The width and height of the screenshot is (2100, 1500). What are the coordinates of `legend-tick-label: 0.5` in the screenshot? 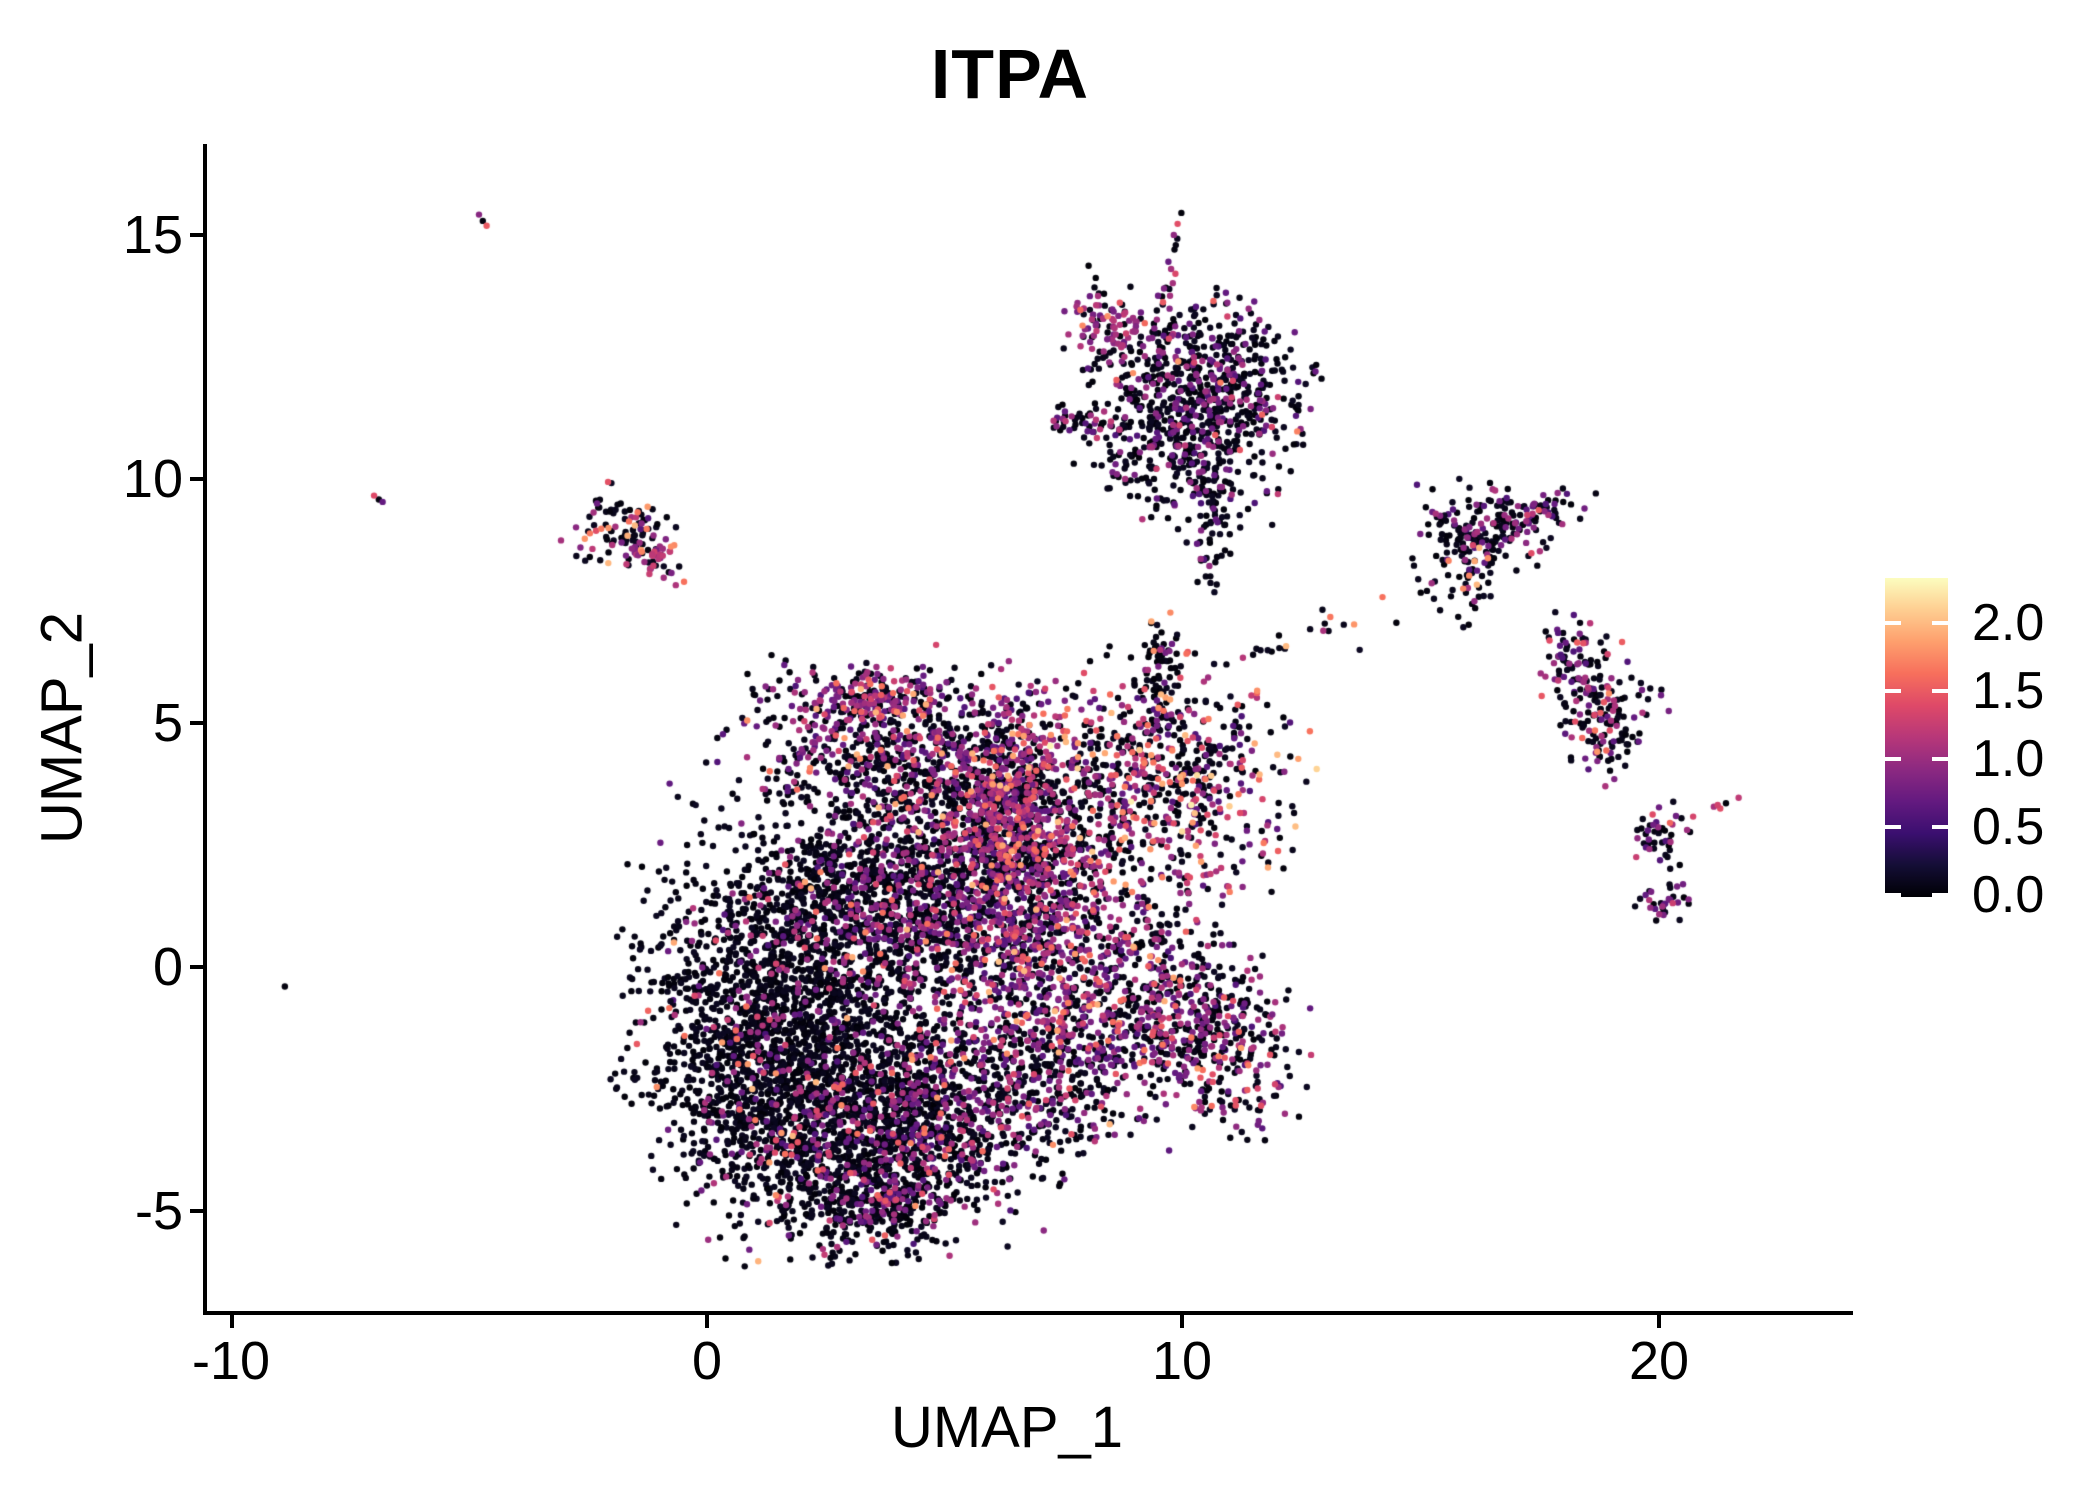 It's located at (2008, 827).